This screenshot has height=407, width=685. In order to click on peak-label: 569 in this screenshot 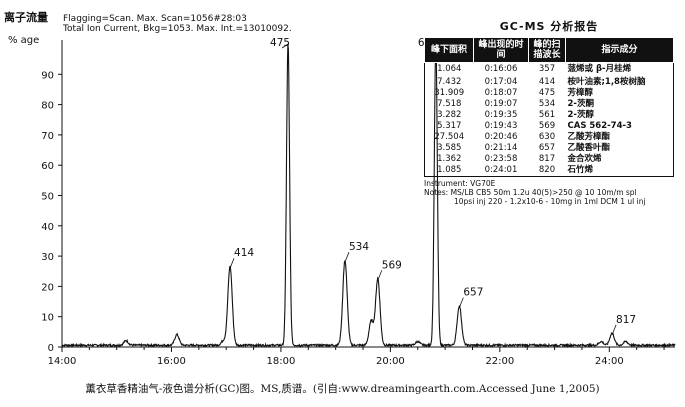, I will do `click(392, 265)`.